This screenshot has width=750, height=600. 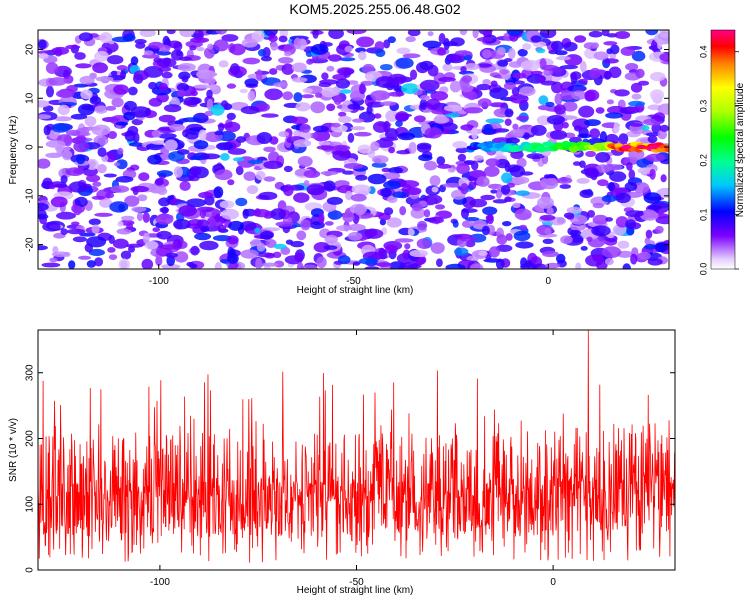 I want to click on y-tick-label: 20, so click(x=30, y=50).